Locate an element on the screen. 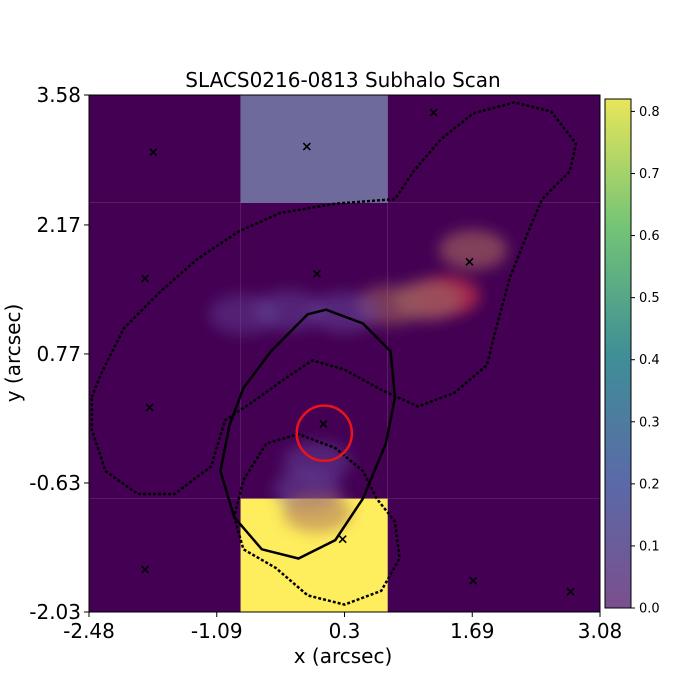 This screenshot has height=700, width=700. x-tick-label: 0.3 is located at coordinates (345, 631).